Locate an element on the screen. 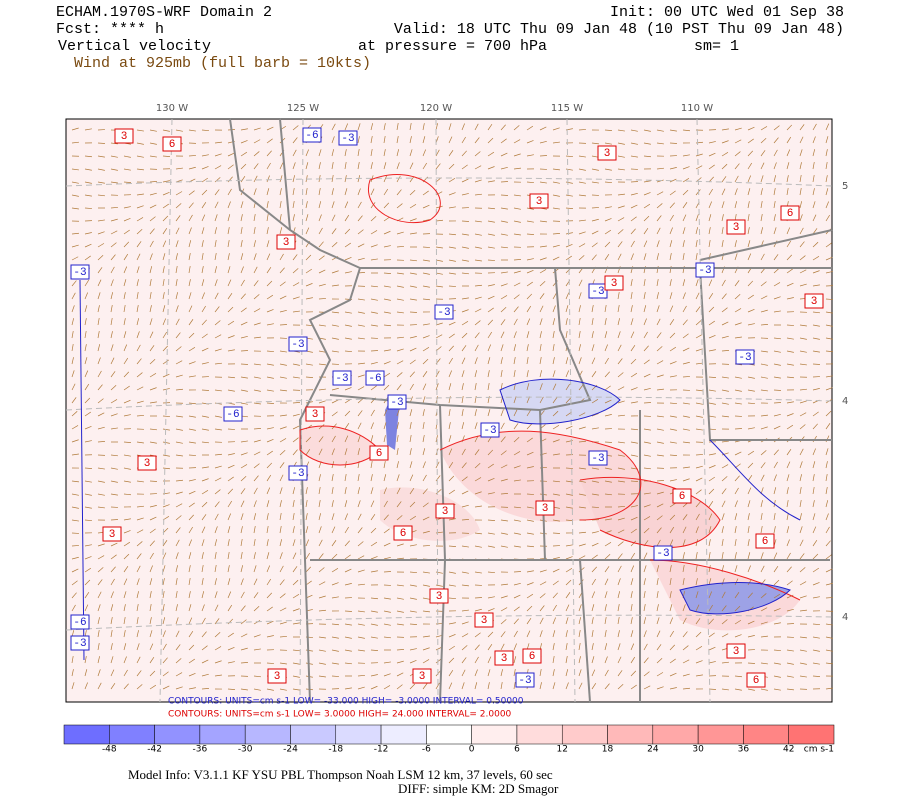 This screenshot has width=900, height=800. contour-label: 3 is located at coordinates (112, 535).